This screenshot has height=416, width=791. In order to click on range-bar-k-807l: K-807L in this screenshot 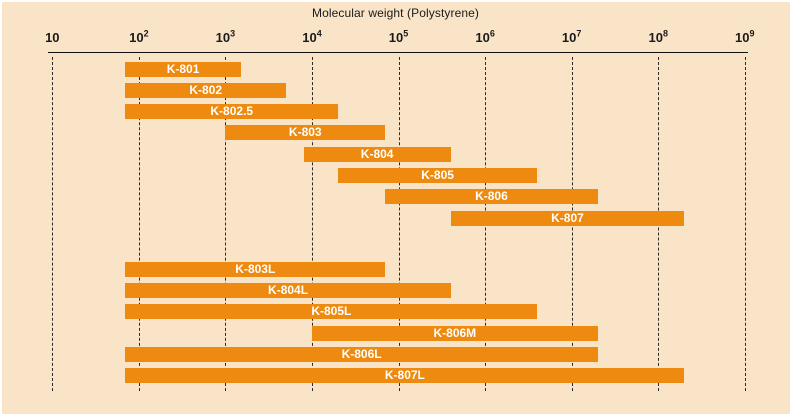, I will do `click(405, 376)`.